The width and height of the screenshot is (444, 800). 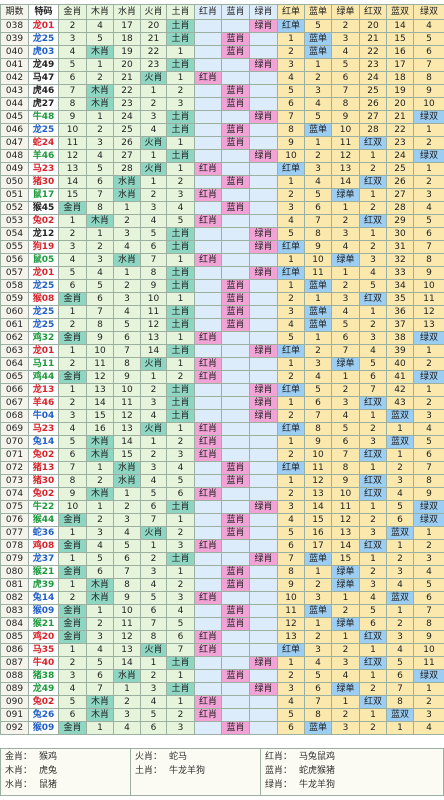 I want to click on issue-cell: 090, so click(x=14, y=702).